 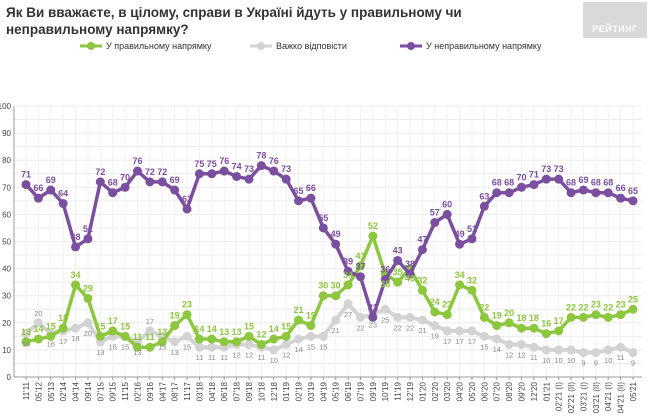 What do you see at coordinates (76, 391) in the screenshot?
I see `x-tick-label: 04'14` at bounding box center [76, 391].